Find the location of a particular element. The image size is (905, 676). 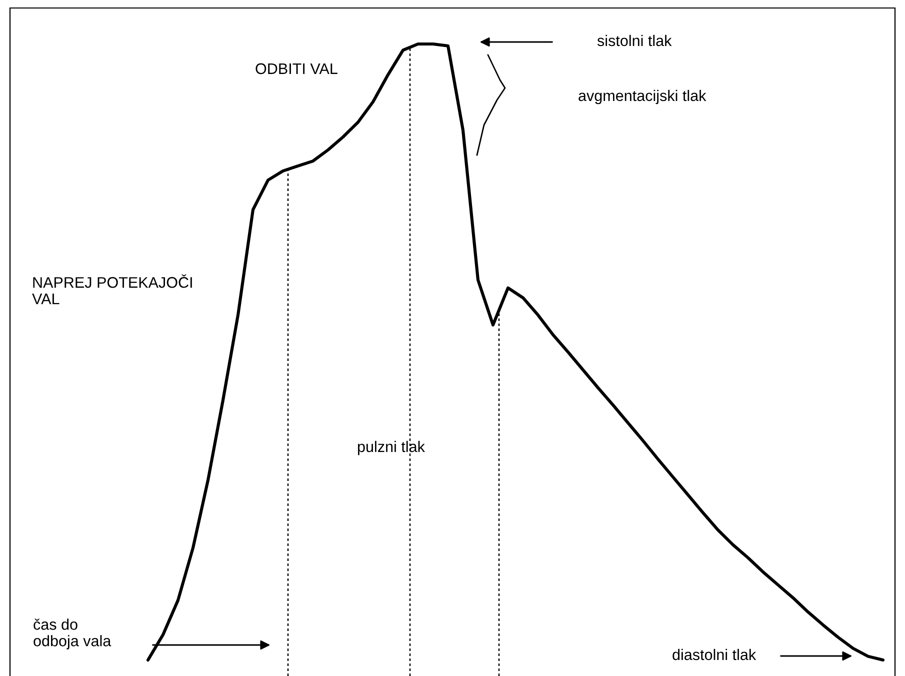

text: čas do odboja vala is located at coordinates (73, 634).